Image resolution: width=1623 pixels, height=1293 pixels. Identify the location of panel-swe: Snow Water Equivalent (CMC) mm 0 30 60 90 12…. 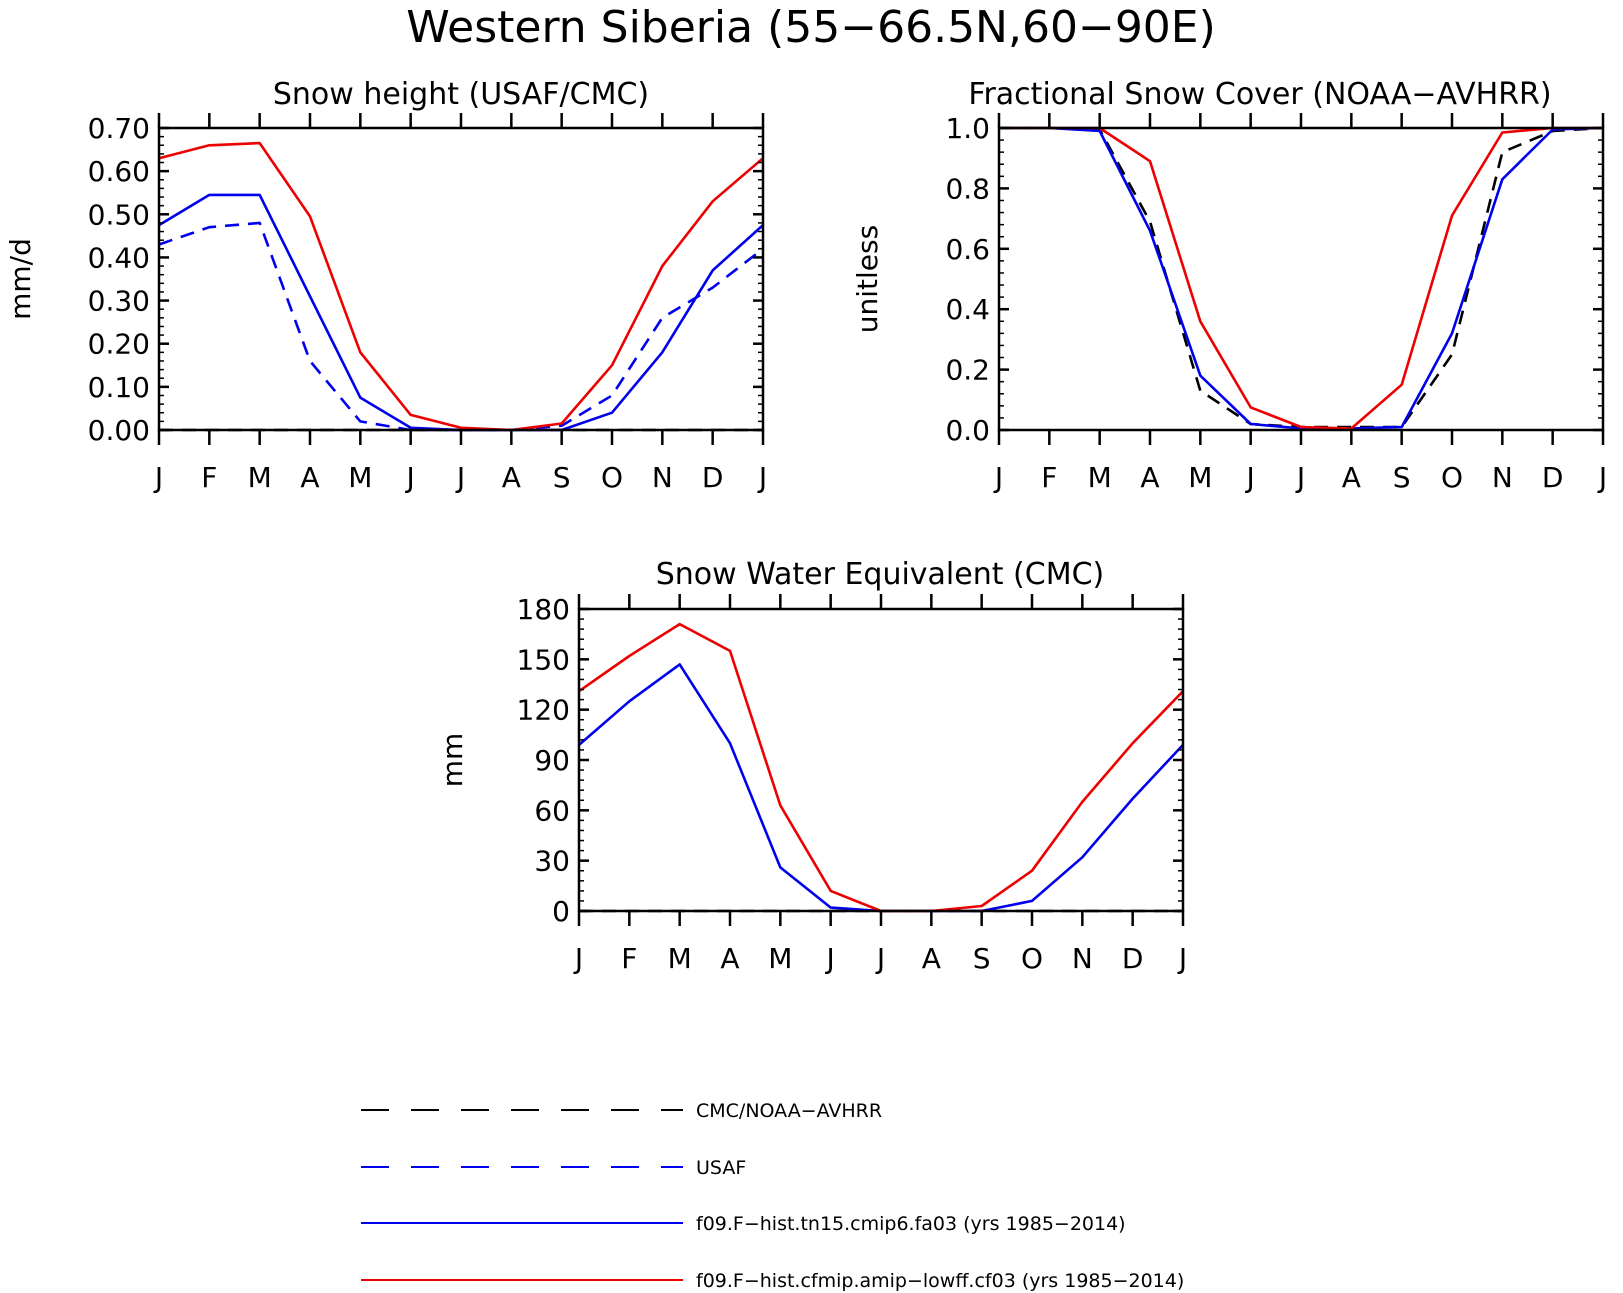
(811, 766).